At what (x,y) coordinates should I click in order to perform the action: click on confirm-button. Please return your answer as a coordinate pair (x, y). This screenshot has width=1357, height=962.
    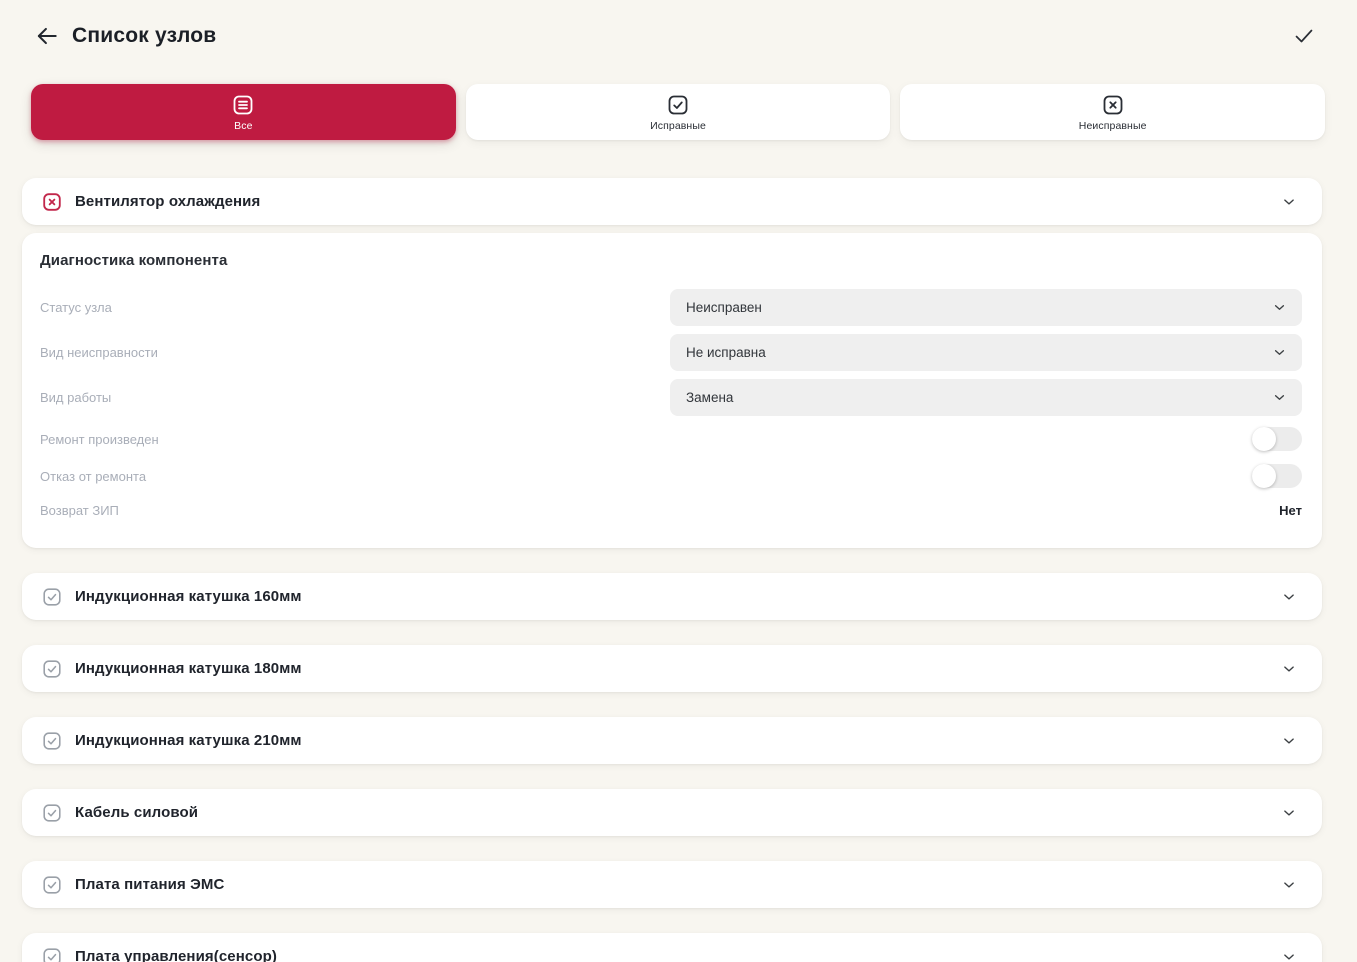
    Looking at the image, I should click on (1304, 36).